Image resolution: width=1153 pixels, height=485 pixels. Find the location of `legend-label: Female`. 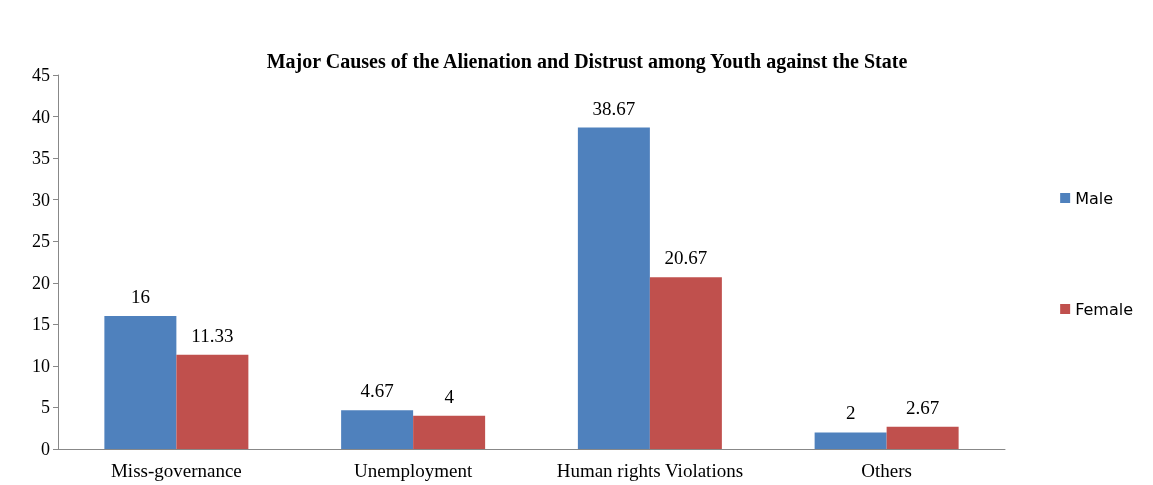

legend-label: Female is located at coordinates (1104, 309).